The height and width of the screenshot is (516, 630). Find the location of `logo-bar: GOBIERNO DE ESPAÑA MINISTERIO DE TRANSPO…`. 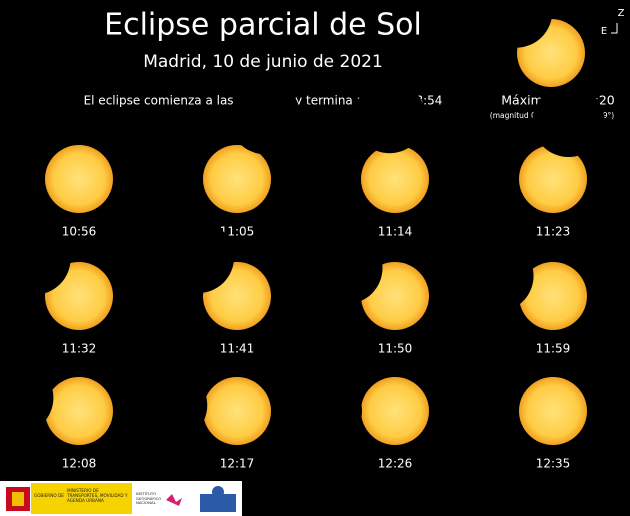

logo-bar: GOBIERNO DE ESPAÑA MINISTERIO DE TRANSPO… is located at coordinates (121, 498).